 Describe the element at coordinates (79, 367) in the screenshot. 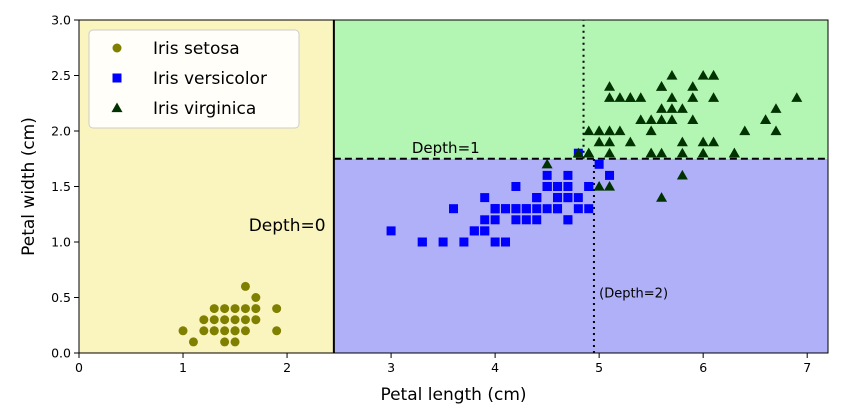

I see `x-tick-label: 0` at that location.